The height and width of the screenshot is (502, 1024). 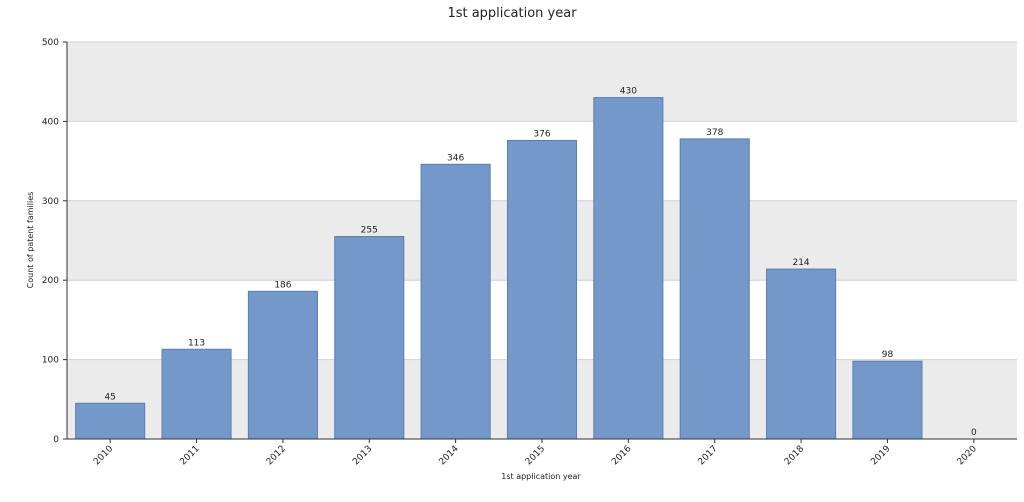 I want to click on bar-2018, so click(x=801, y=354).